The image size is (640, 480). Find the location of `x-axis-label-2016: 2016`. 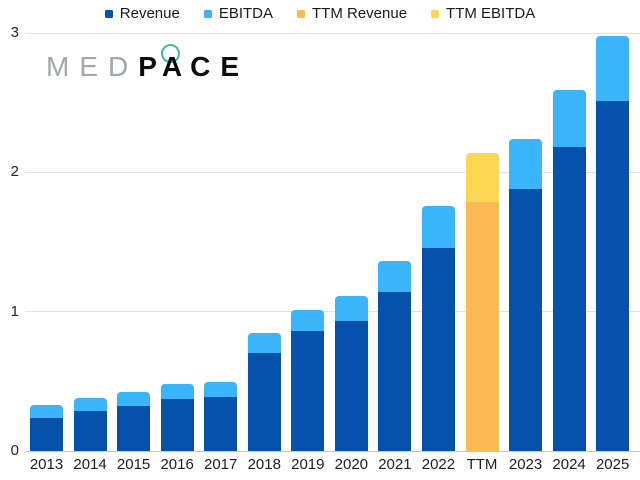

x-axis-label-2016: 2016 is located at coordinates (177, 464).